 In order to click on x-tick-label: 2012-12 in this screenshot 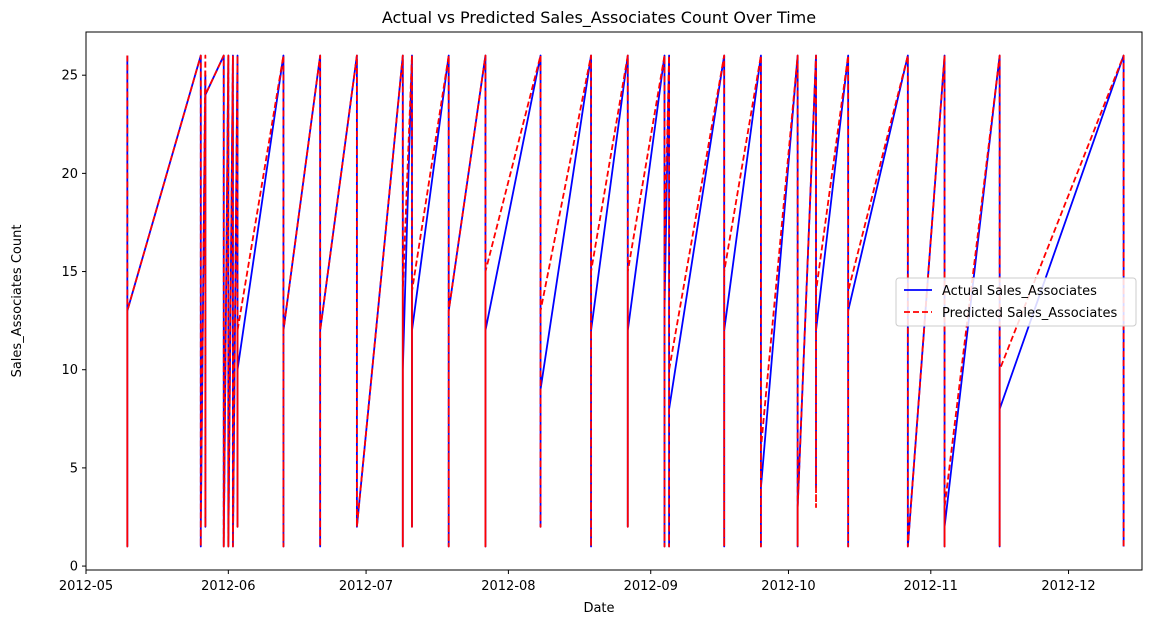, I will do `click(1068, 586)`.